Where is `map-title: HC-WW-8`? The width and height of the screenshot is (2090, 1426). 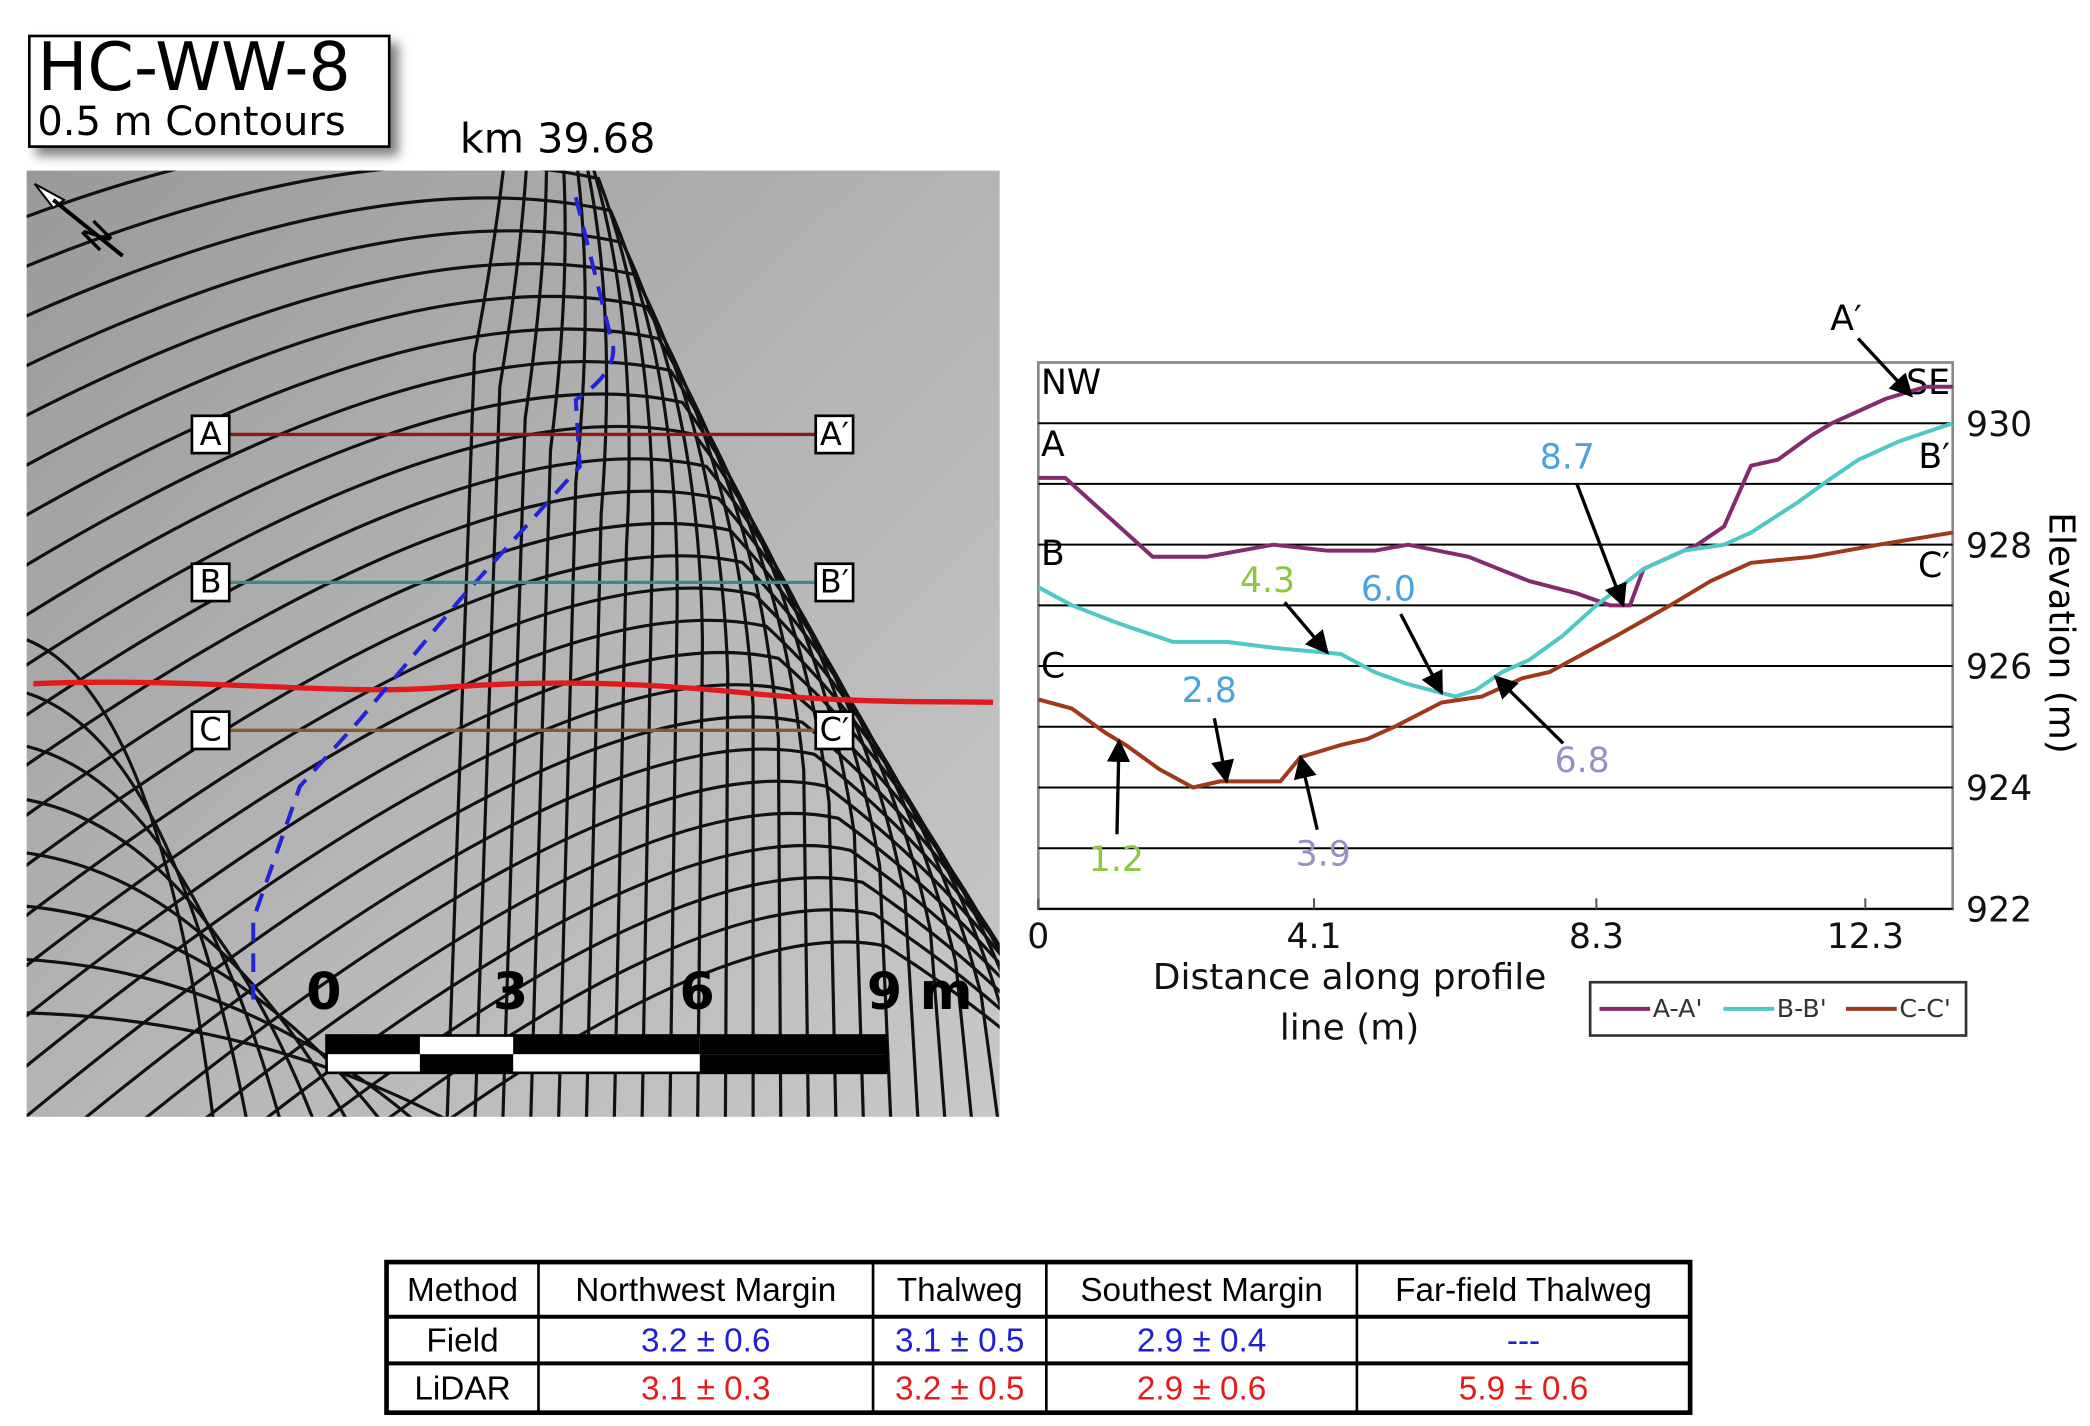
map-title: HC-WW-8 is located at coordinates (193, 67).